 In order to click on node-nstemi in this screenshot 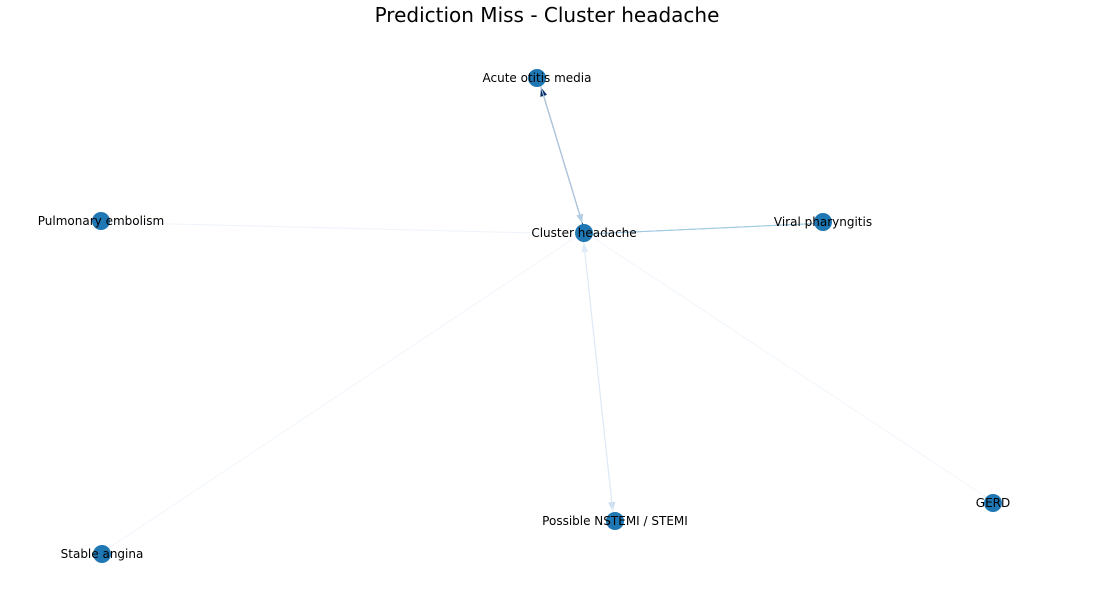, I will do `click(615, 521)`.